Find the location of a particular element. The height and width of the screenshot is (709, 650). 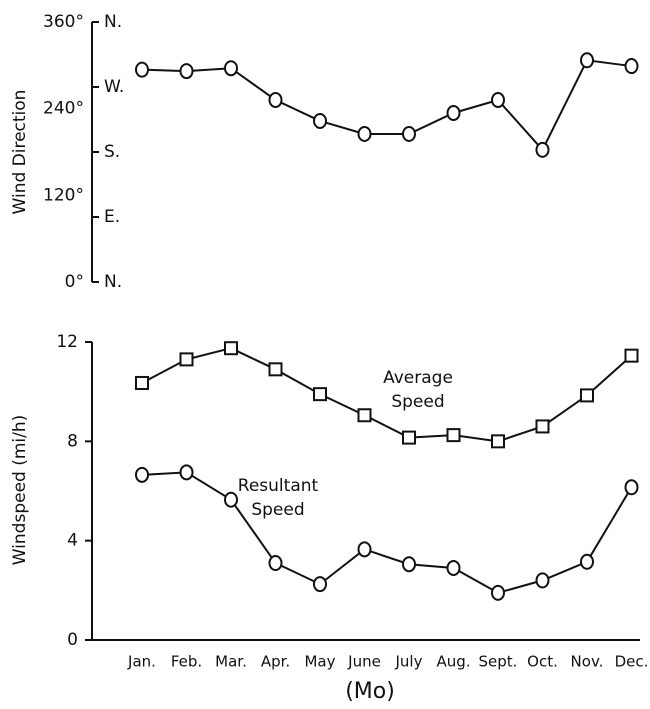

x-tick-label: Aug. is located at coordinates (453, 662).